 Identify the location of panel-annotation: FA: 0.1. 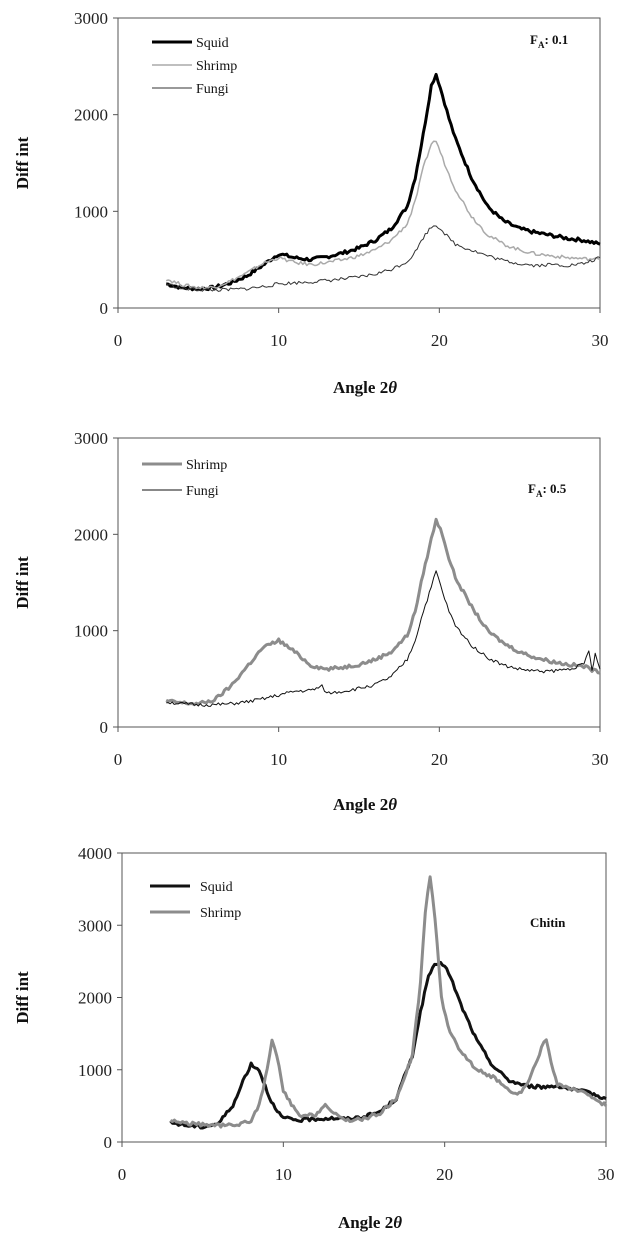
(549, 41).